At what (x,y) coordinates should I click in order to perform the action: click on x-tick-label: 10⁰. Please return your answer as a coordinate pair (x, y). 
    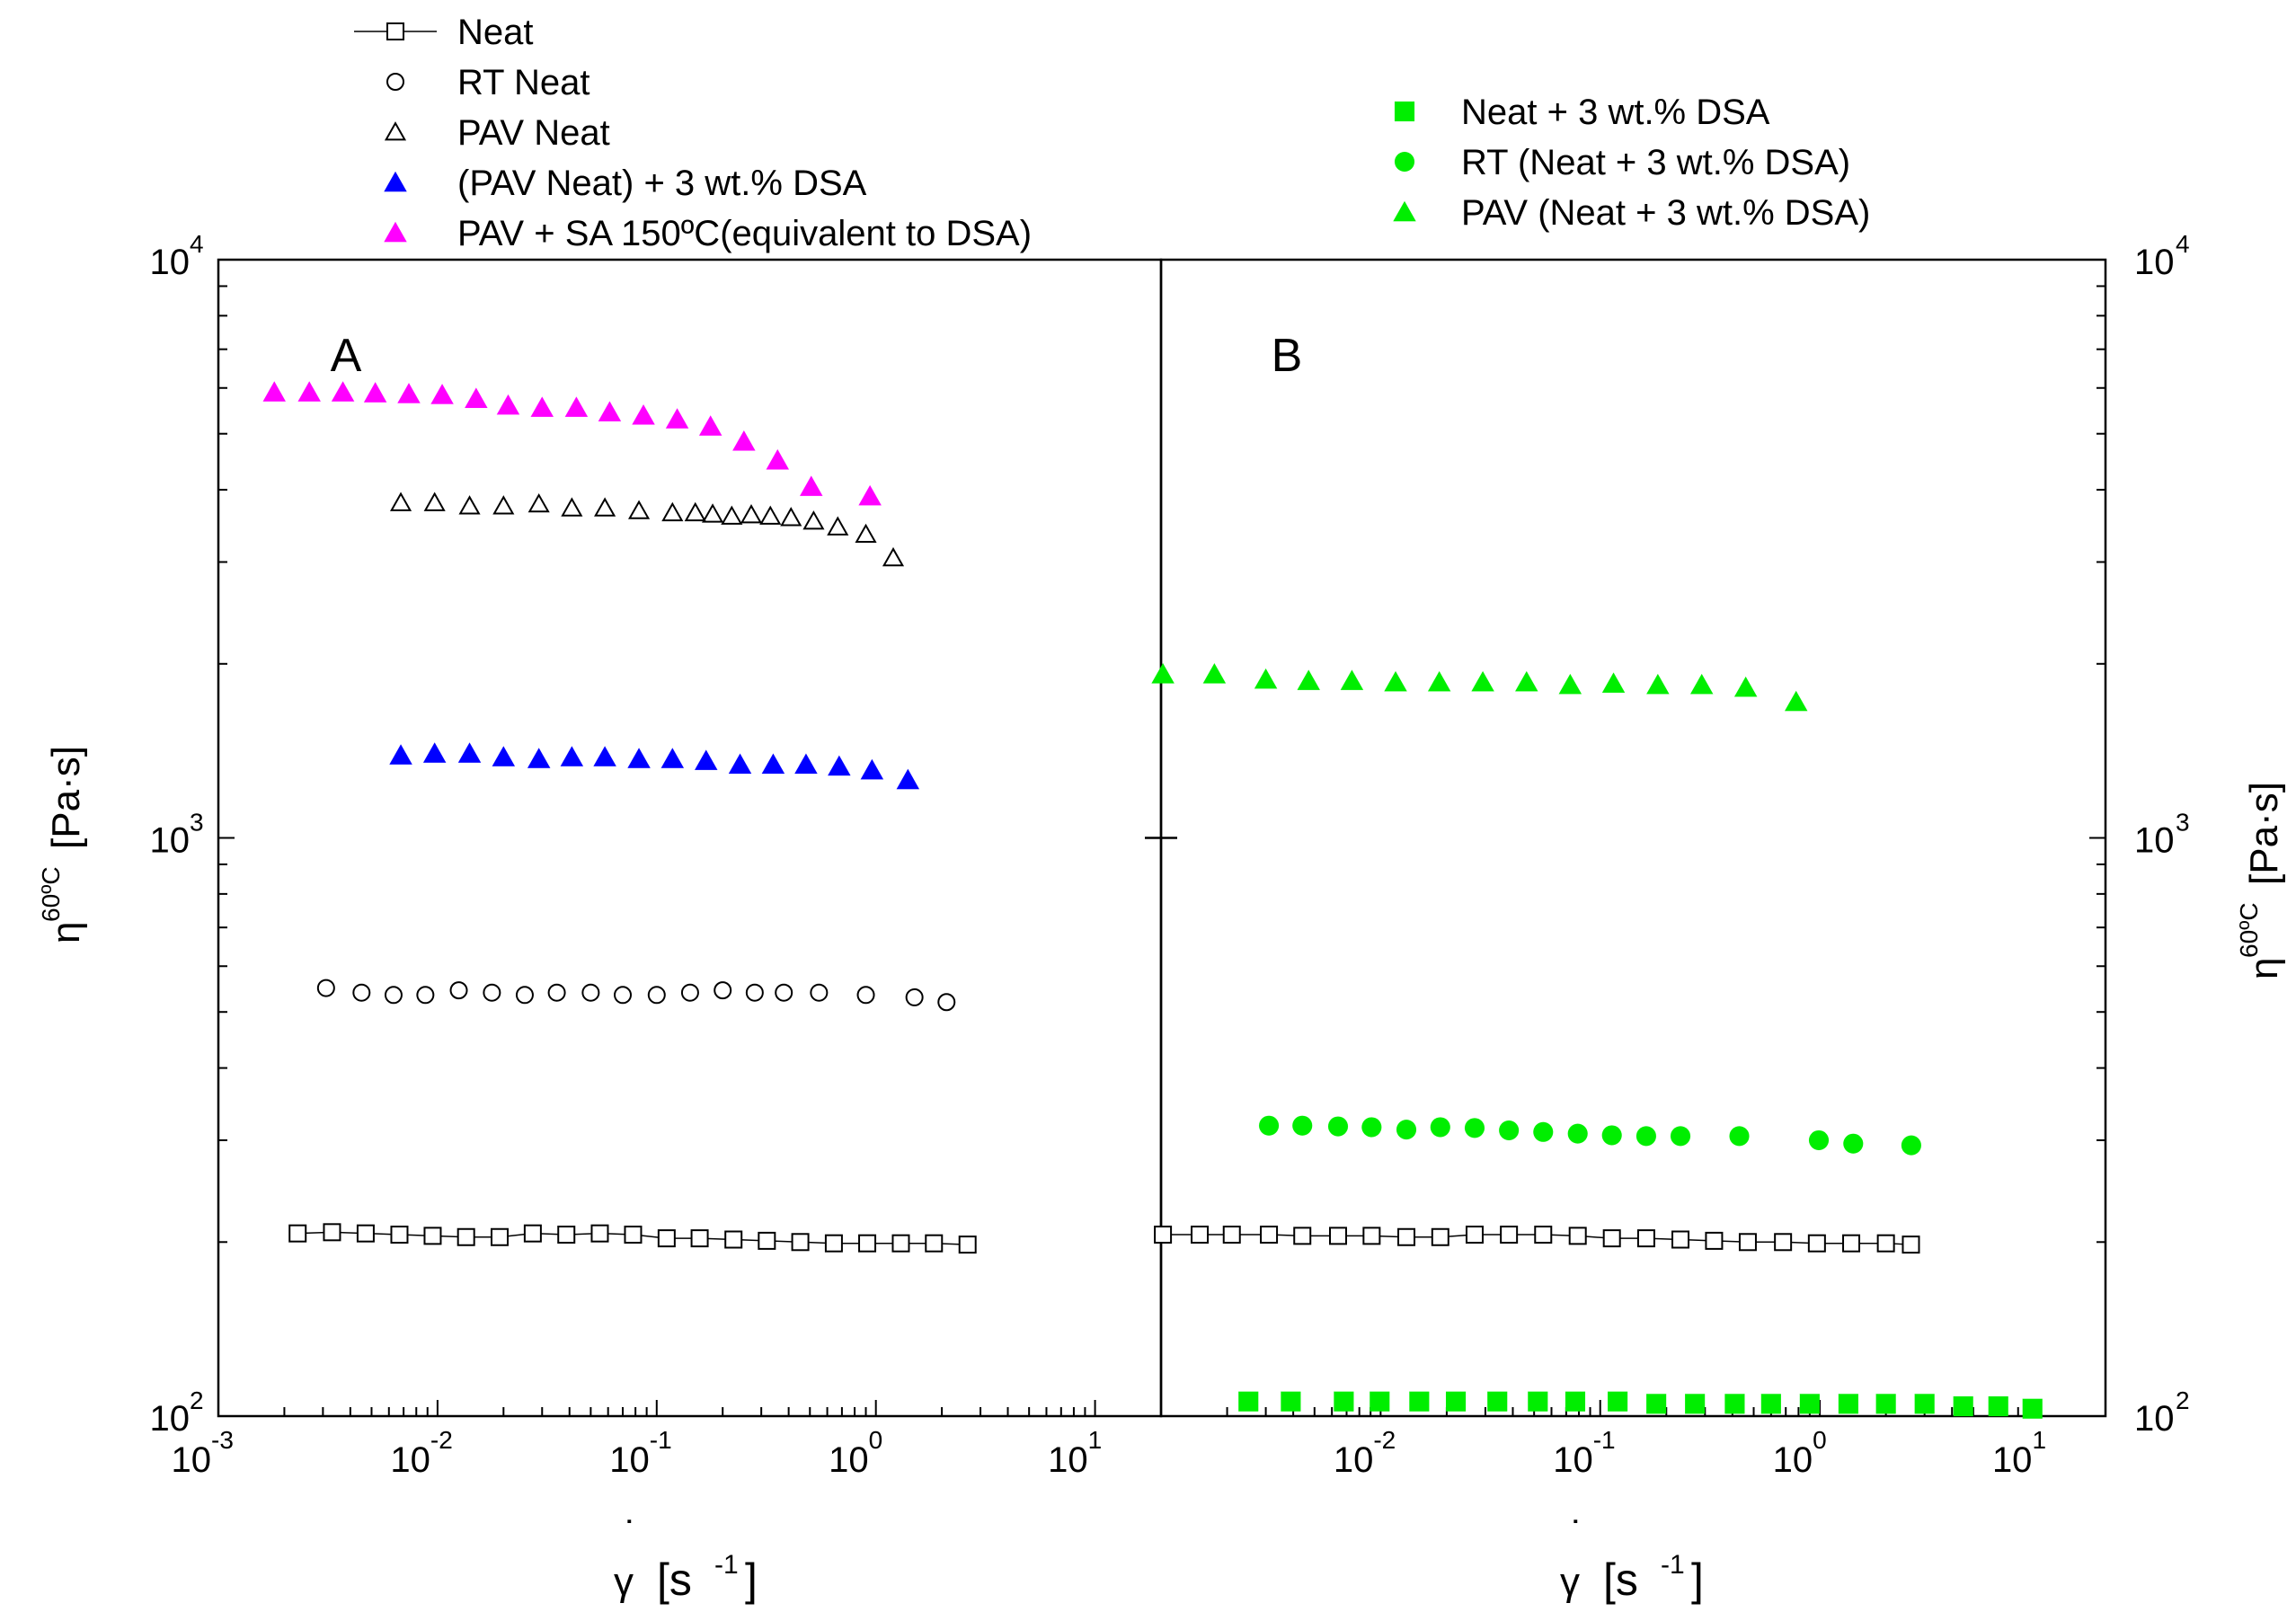
    Looking at the image, I should click on (855, 1453).